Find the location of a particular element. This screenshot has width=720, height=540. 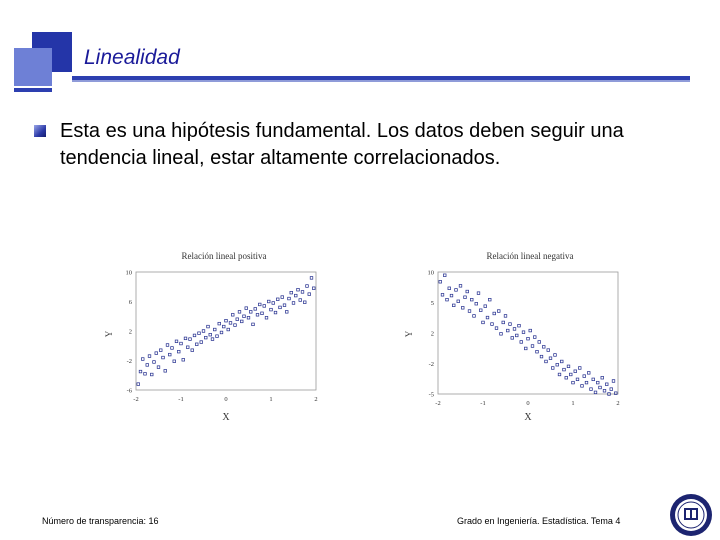

x-tick-label: 2 is located at coordinates (315, 399).